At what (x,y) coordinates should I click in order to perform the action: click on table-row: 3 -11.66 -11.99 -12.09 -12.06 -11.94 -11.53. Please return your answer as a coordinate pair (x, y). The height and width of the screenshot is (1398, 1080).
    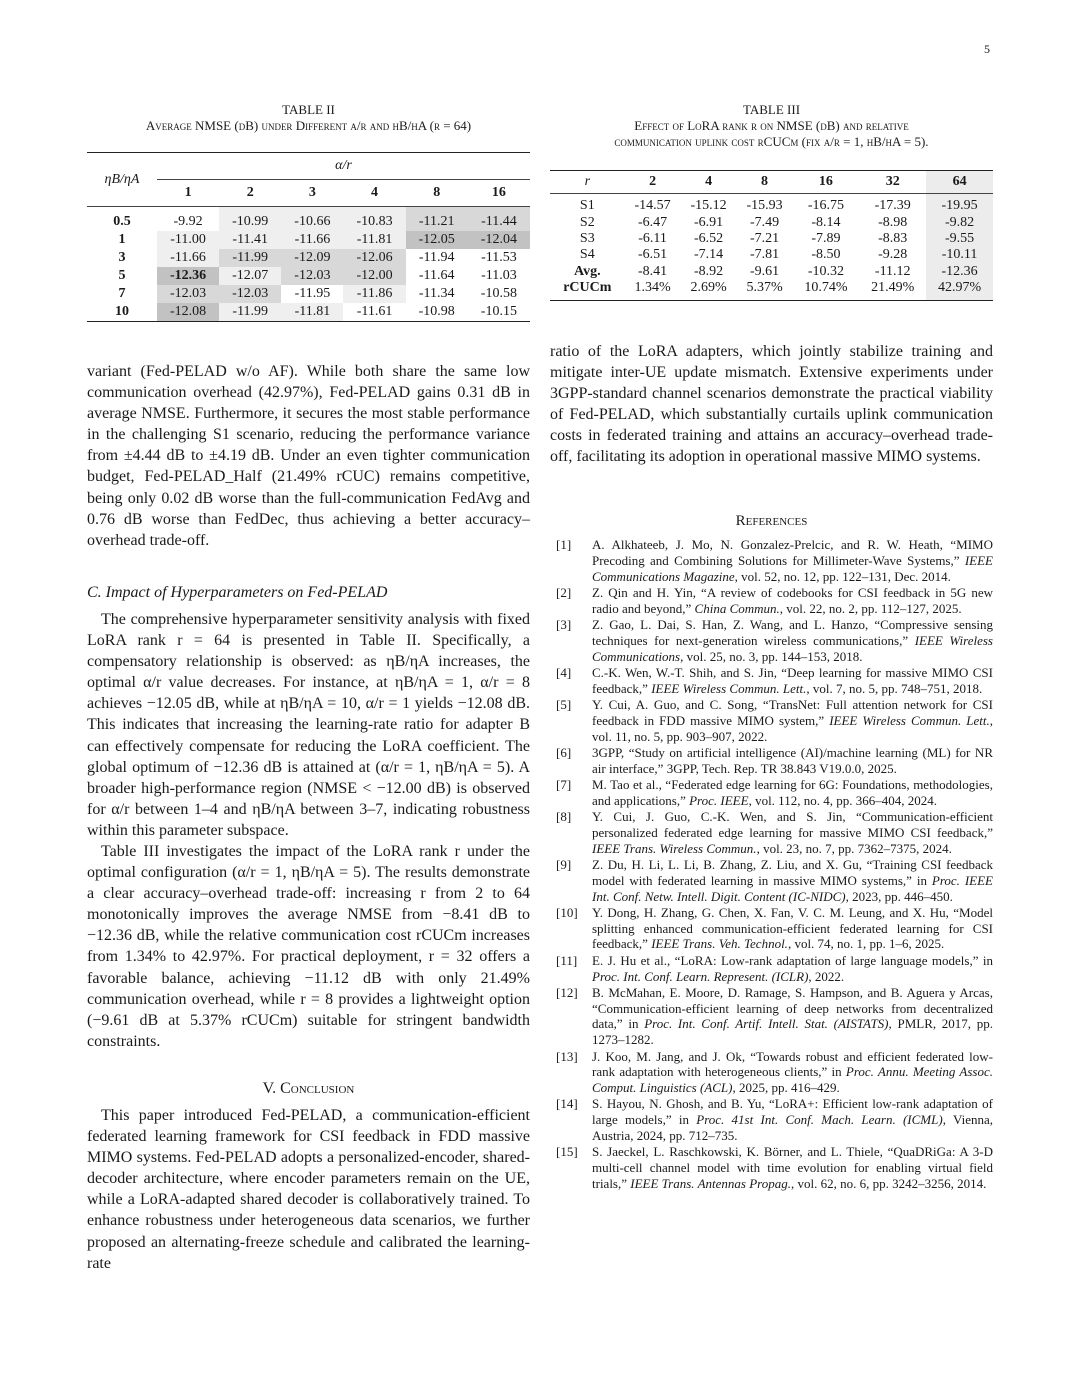
    Looking at the image, I should click on (308, 258).